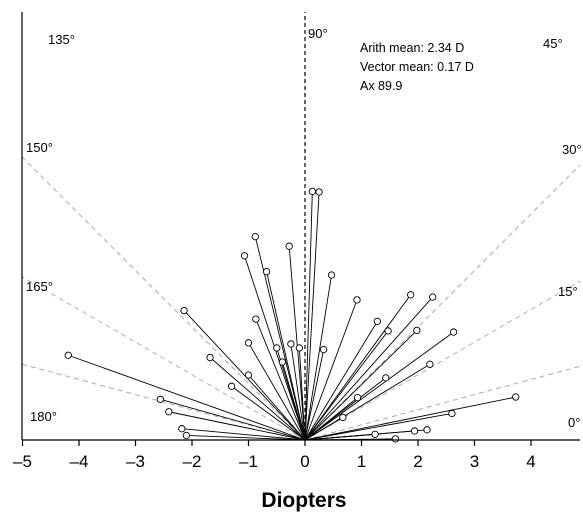  I want to click on x-tick-label: 3, so click(474, 461).